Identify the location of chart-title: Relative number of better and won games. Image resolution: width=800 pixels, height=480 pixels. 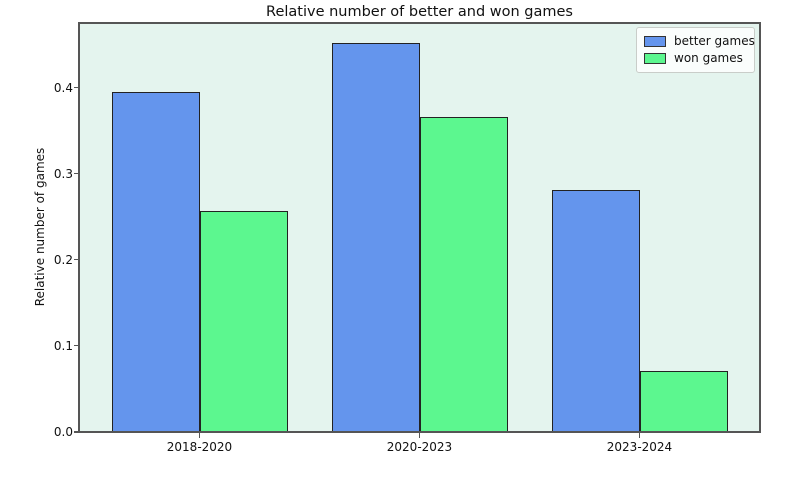
(419, 12).